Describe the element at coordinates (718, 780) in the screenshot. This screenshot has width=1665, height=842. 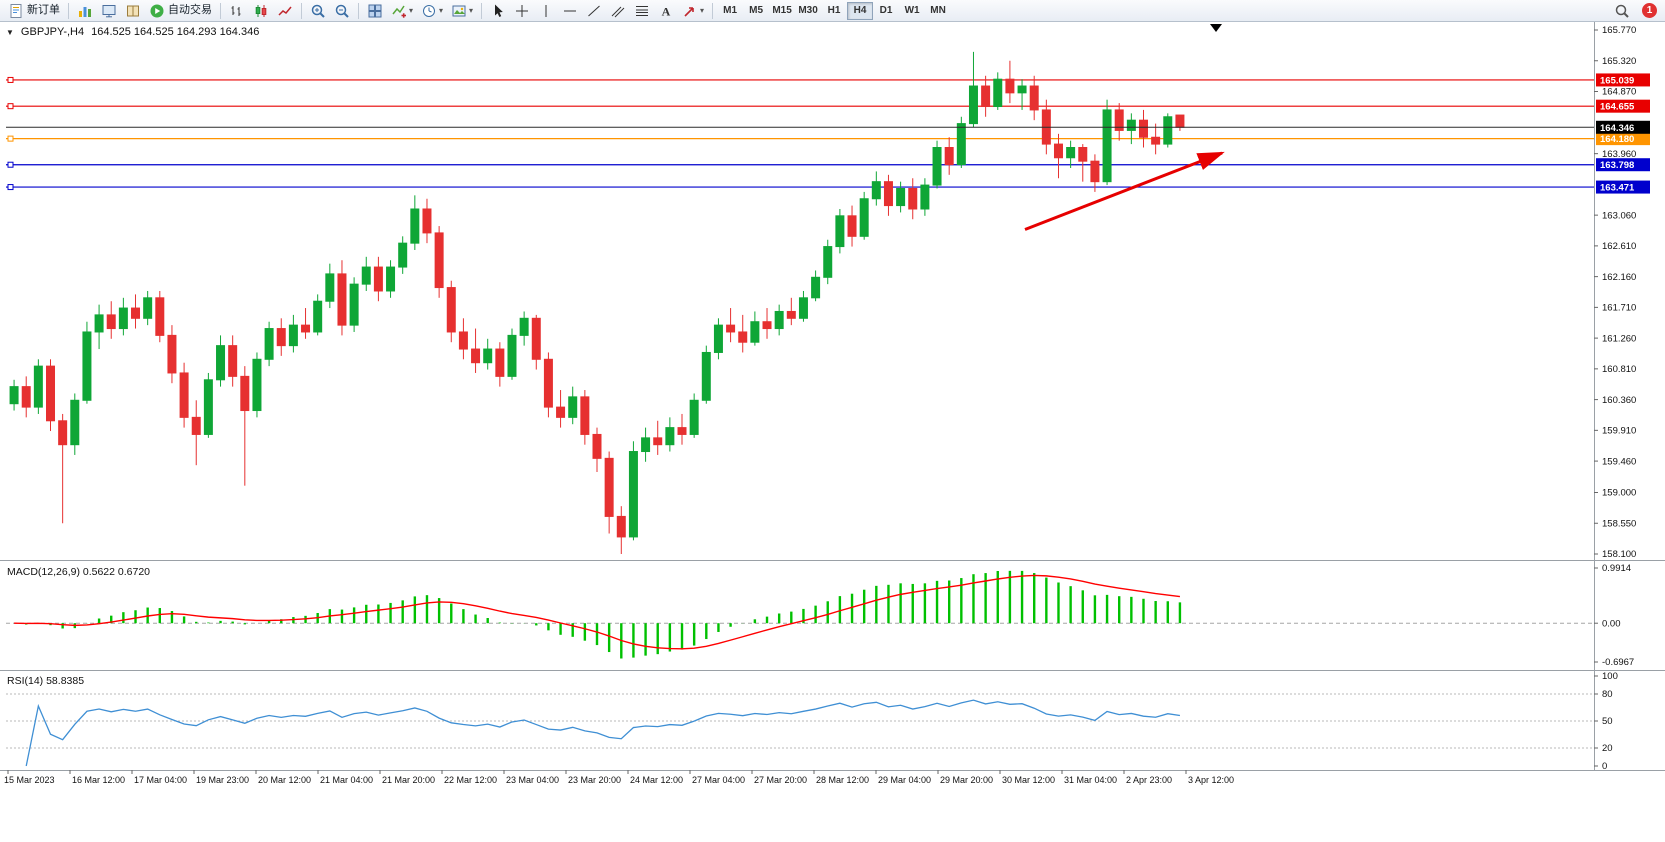
I see `svg-text: 27 Mar 04:00` at that location.